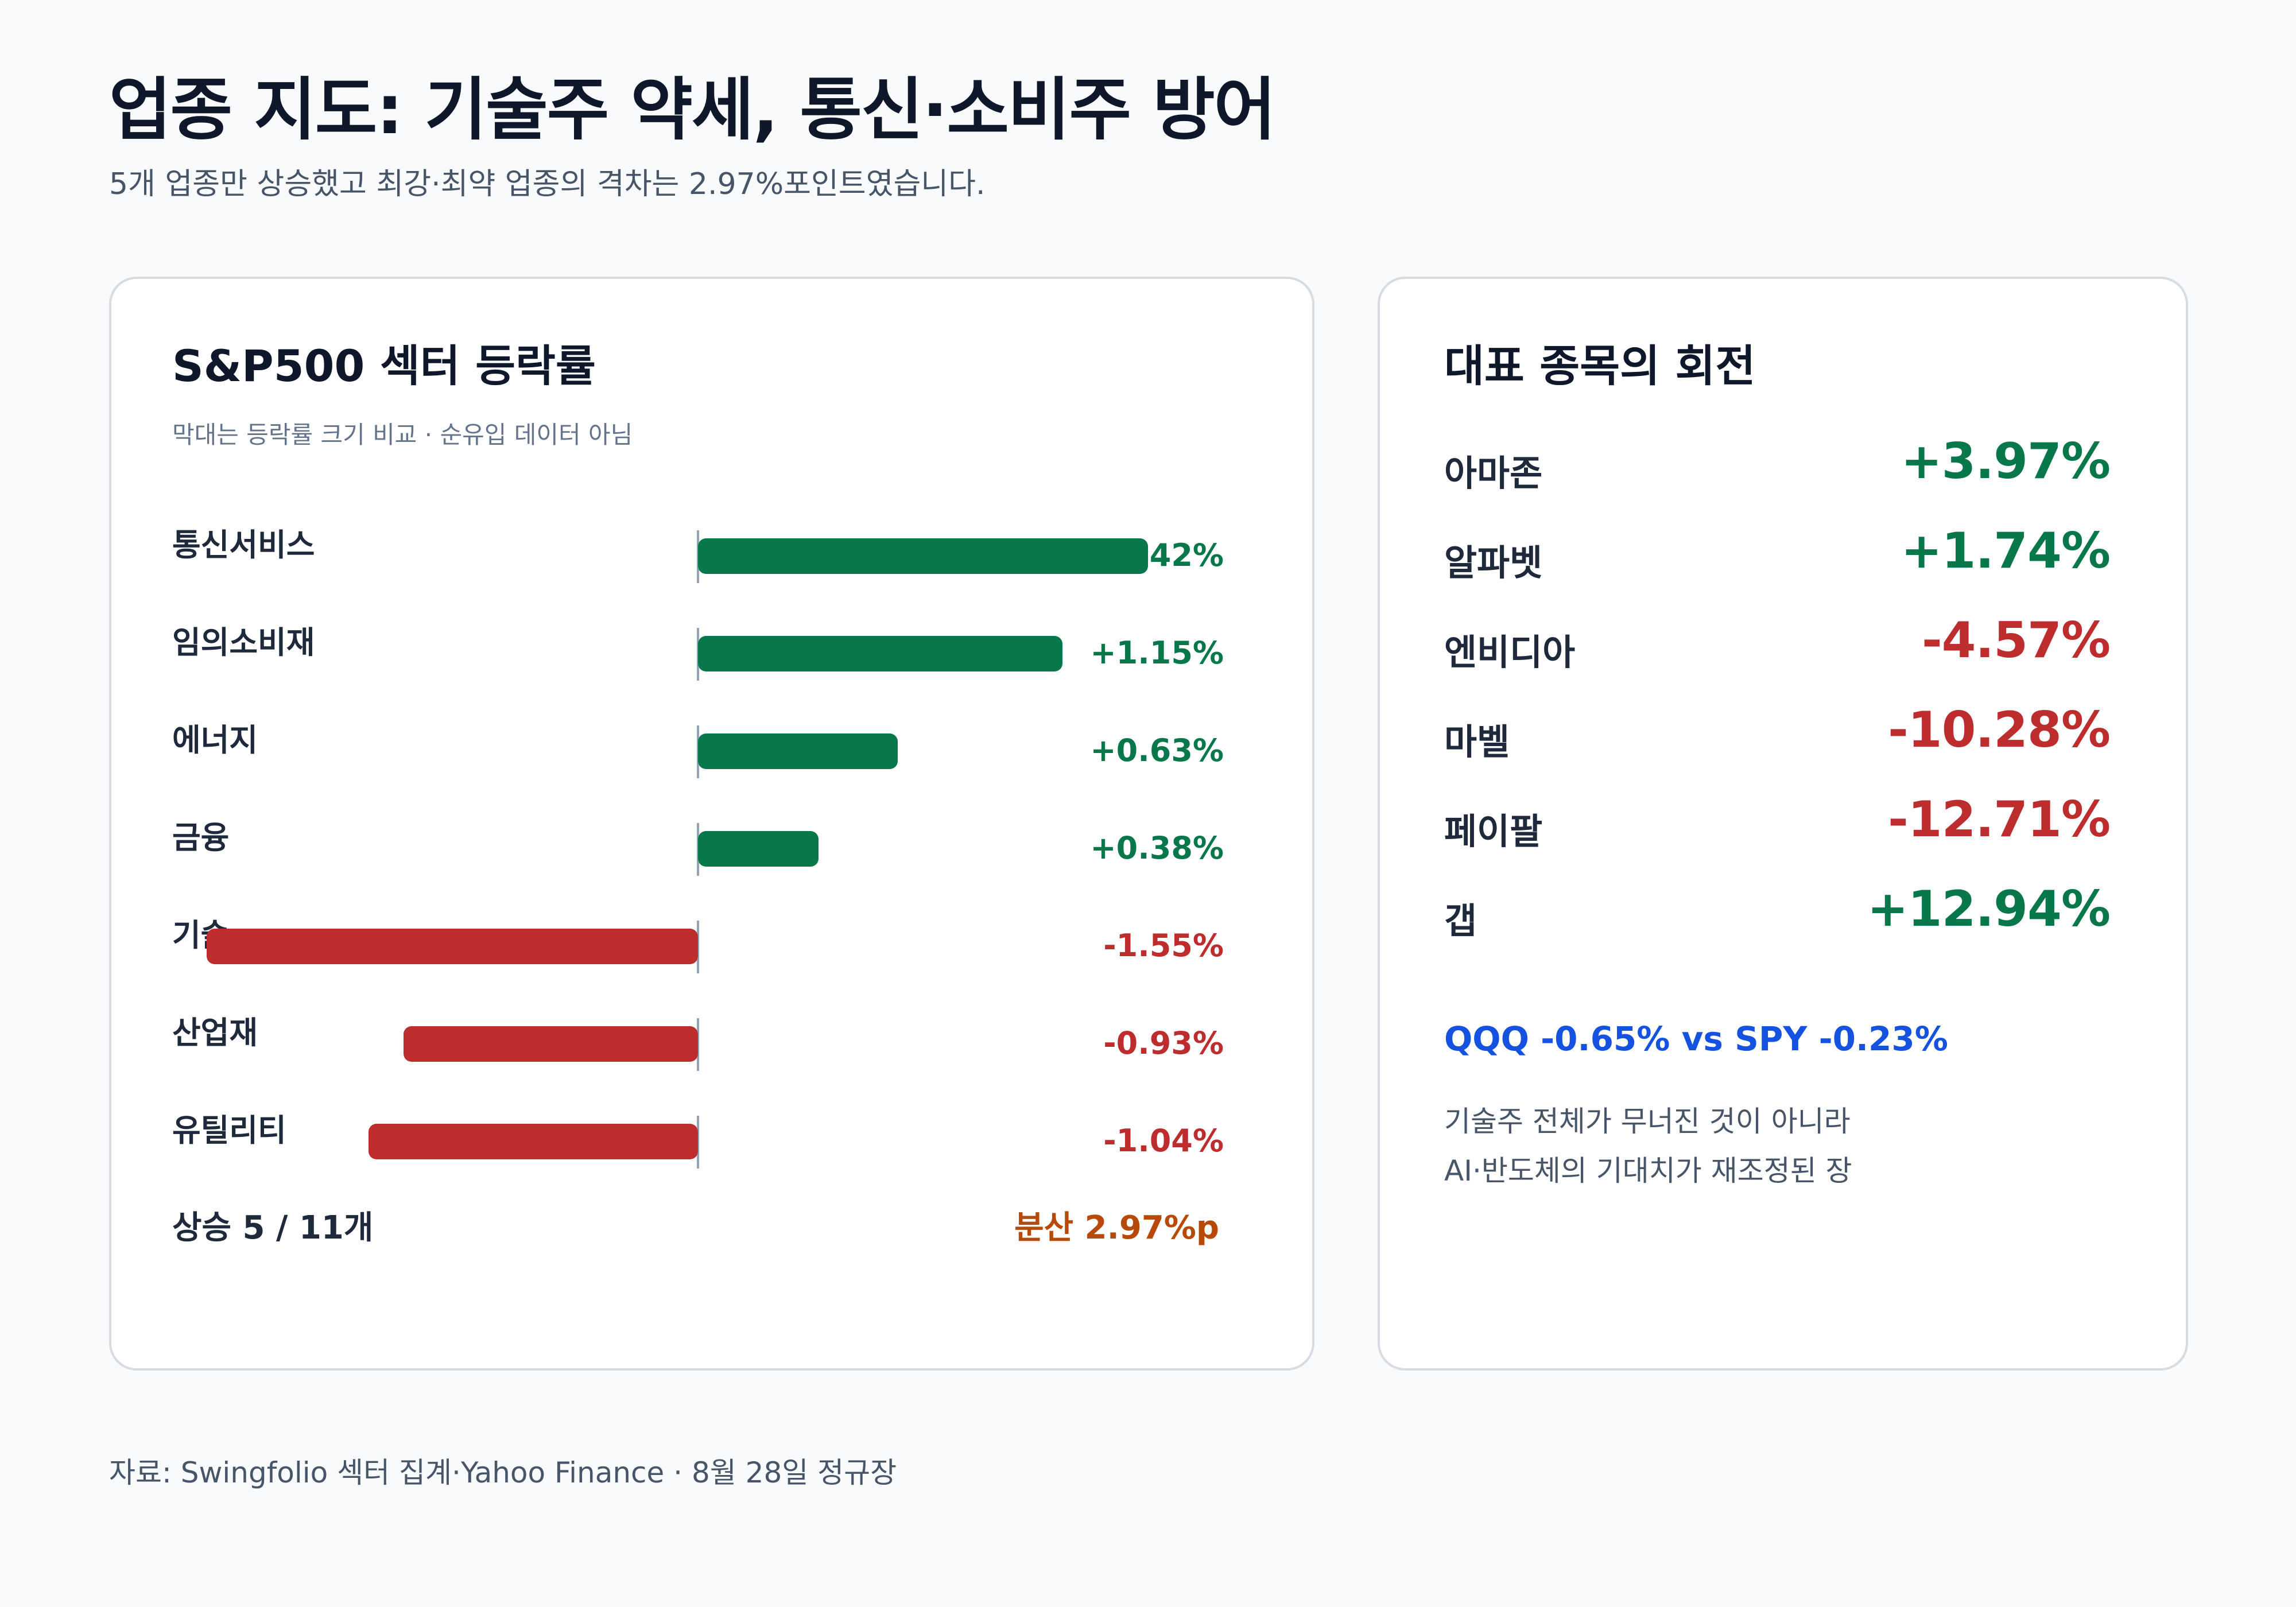  What do you see at coordinates (243, 545) in the screenshot?
I see `sector-label: 통신서비스` at bounding box center [243, 545].